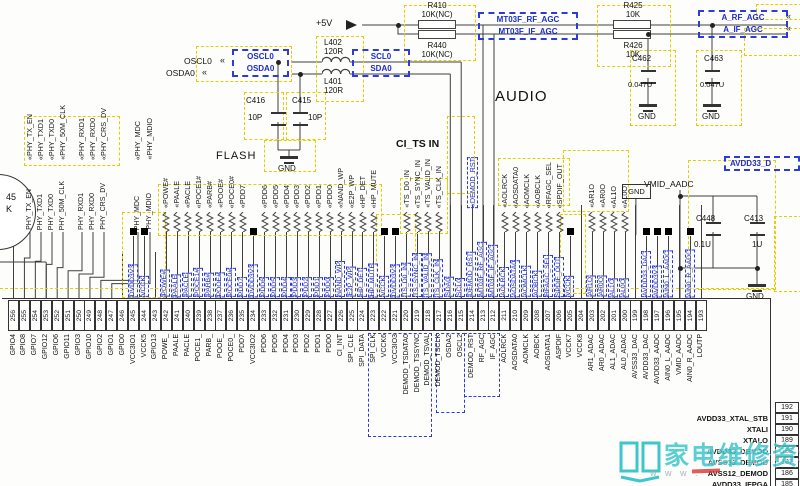  I want to click on watermark-url: w w w ., so click(675, 473).